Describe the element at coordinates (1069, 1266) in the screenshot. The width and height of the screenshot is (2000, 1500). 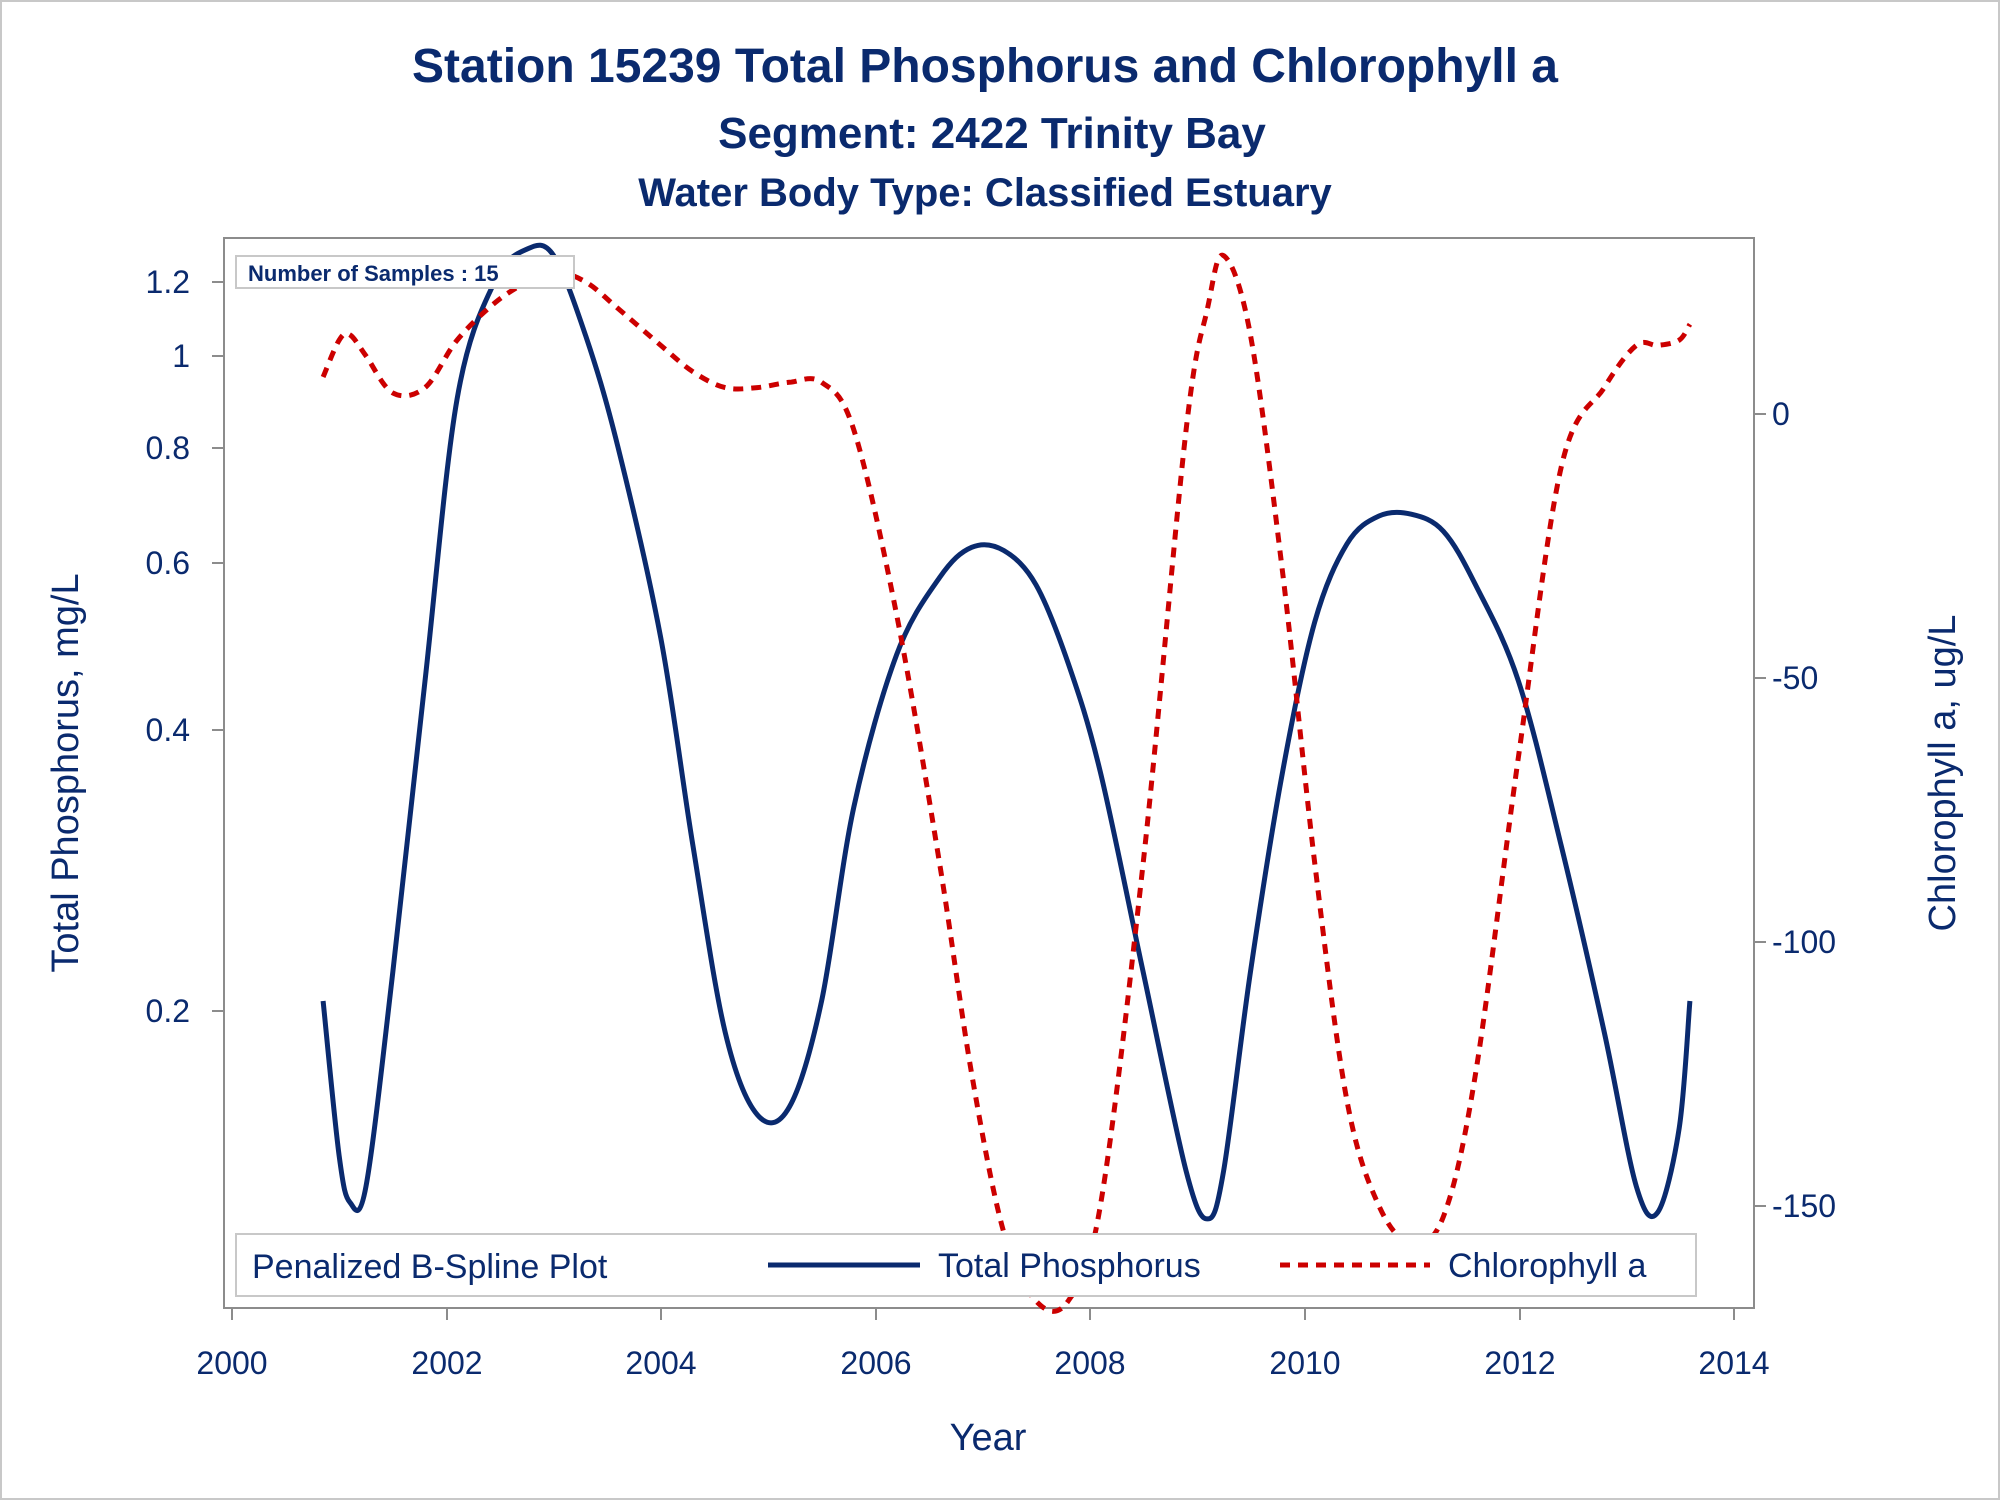
I see `legend-entry-total-phosphorus: Total Phosphorus` at that location.